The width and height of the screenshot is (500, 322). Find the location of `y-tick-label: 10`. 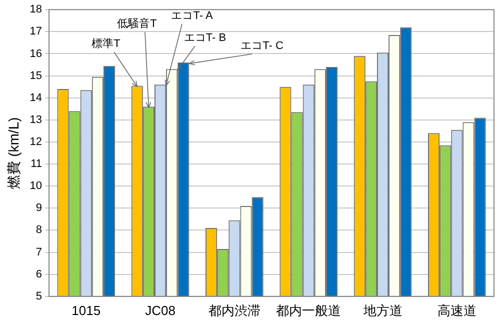

y-tick-label: 10 is located at coordinates (36, 186).